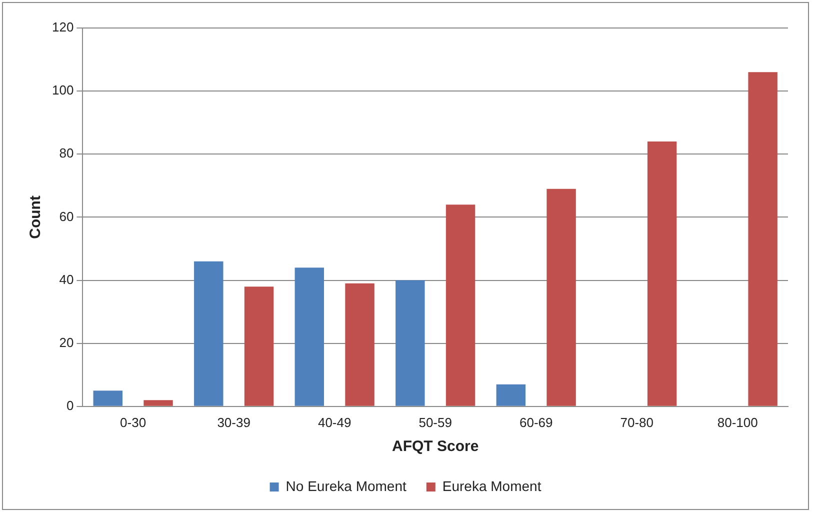 This screenshot has width=813, height=514. What do you see at coordinates (70, 405) in the screenshot?
I see `y-tick-label: 0` at bounding box center [70, 405].